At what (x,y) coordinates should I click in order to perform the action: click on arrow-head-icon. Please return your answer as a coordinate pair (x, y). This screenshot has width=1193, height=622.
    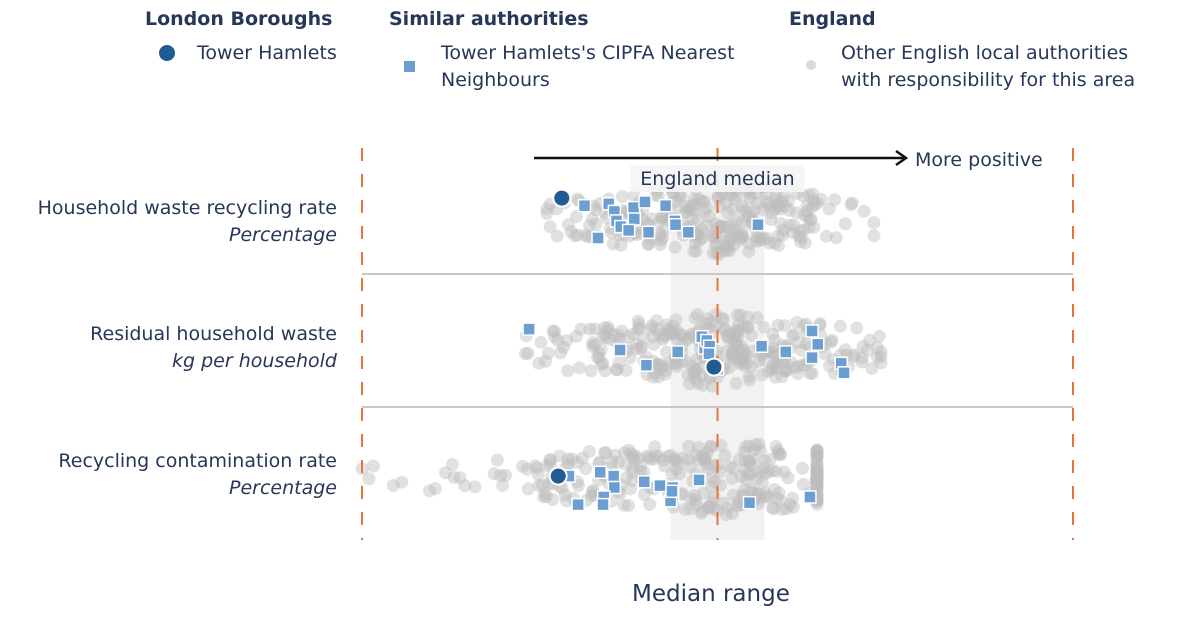
    Looking at the image, I should click on (902, 158).